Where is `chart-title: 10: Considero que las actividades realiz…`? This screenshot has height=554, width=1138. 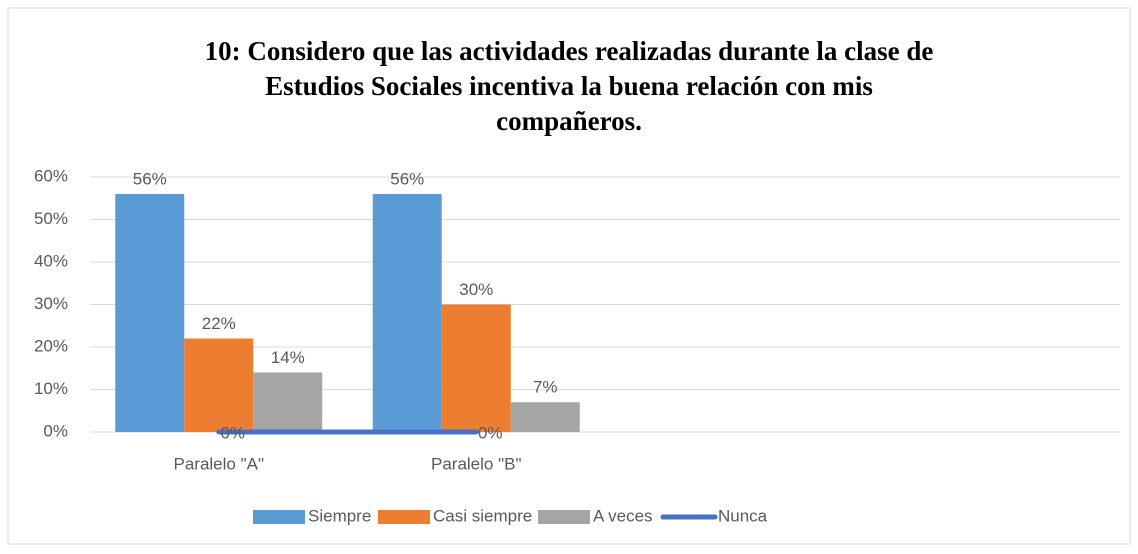
chart-title: 10: Considero que las actividades realiz… is located at coordinates (569, 51).